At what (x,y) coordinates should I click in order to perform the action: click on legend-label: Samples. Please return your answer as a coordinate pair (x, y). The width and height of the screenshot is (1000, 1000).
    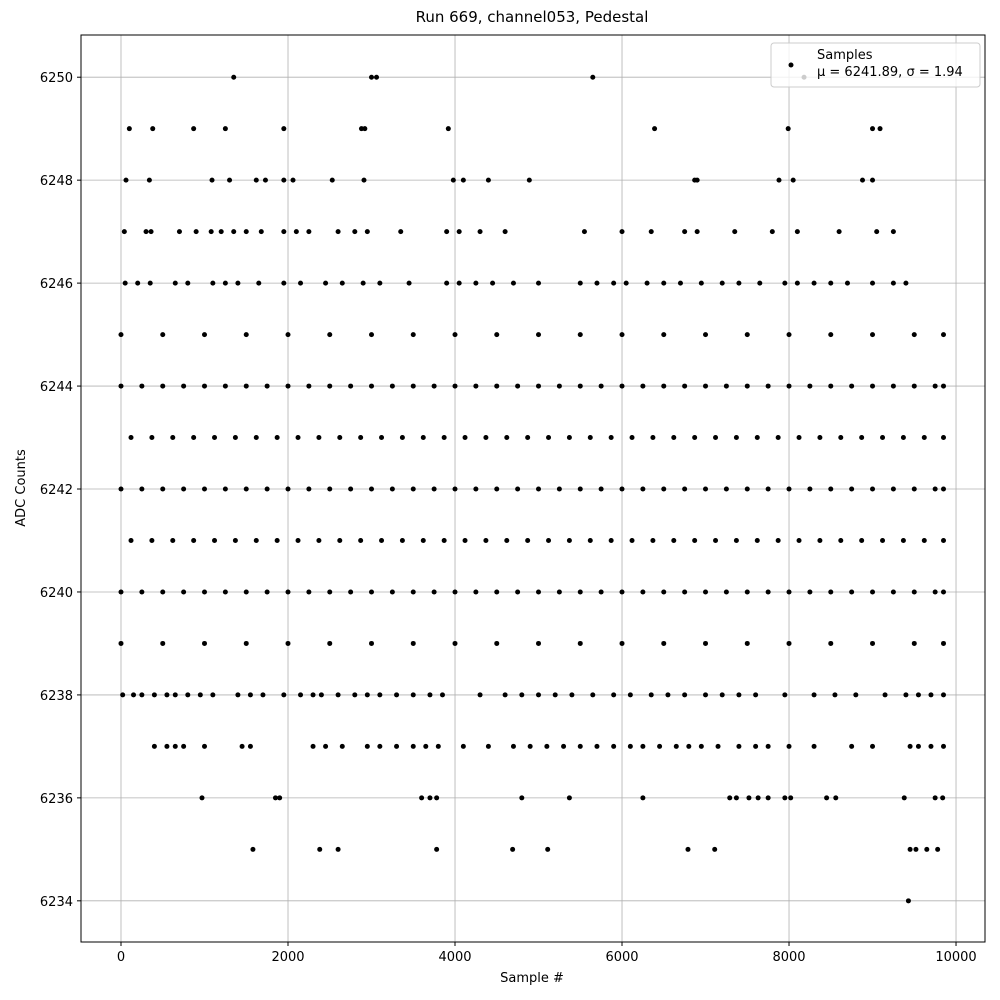
    Looking at the image, I should click on (845, 55).